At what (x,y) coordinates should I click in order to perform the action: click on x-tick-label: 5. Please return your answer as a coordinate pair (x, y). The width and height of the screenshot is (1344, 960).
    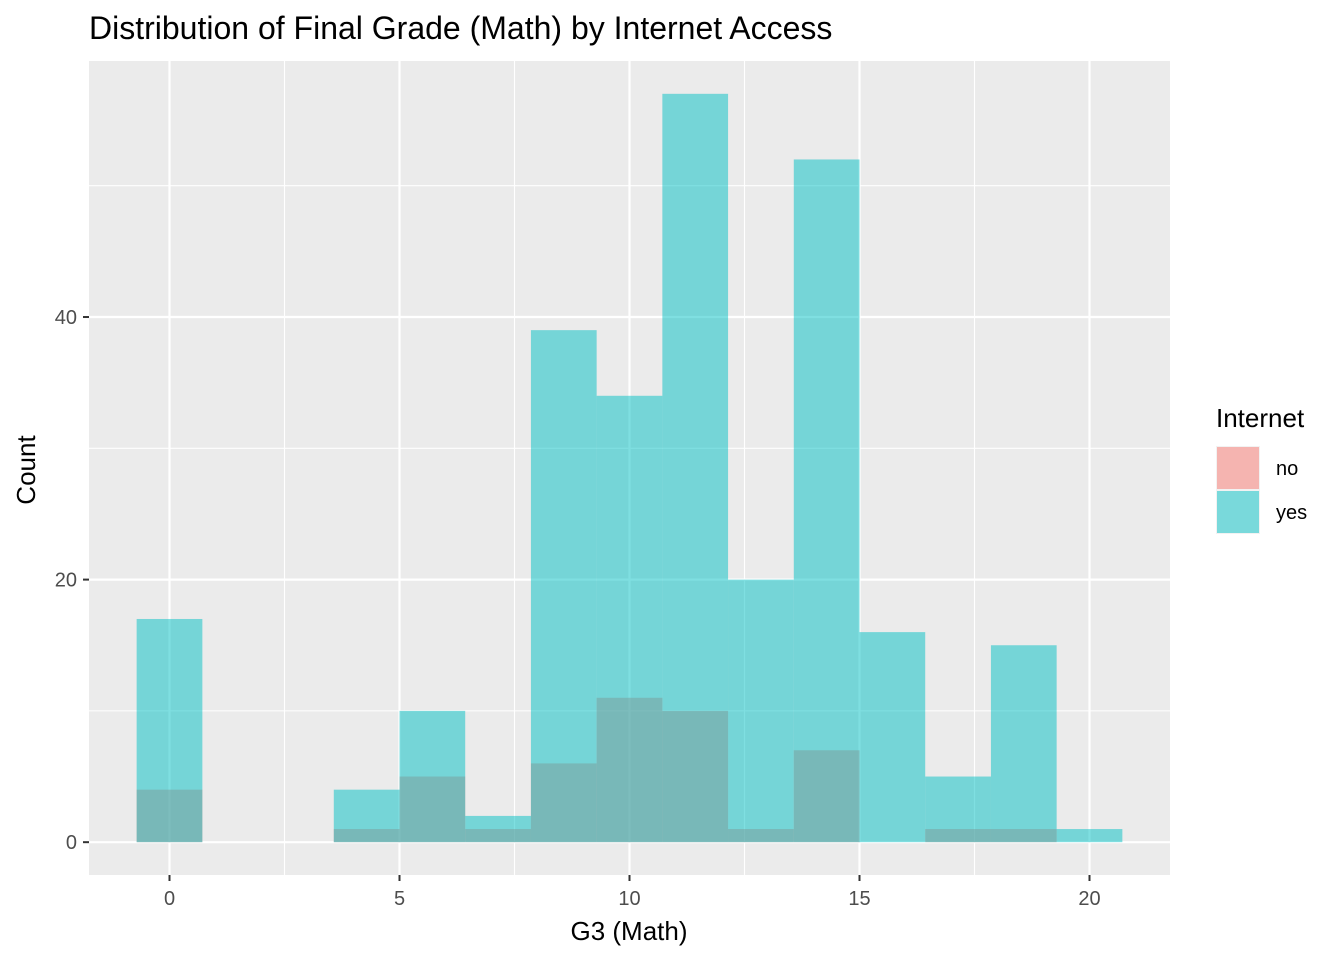
    Looking at the image, I should click on (399, 899).